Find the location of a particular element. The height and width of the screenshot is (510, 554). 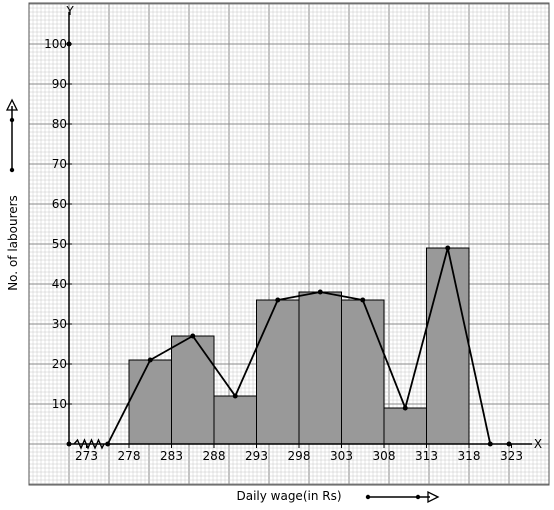

y-tick-label: 80 is located at coordinates (59, 124).